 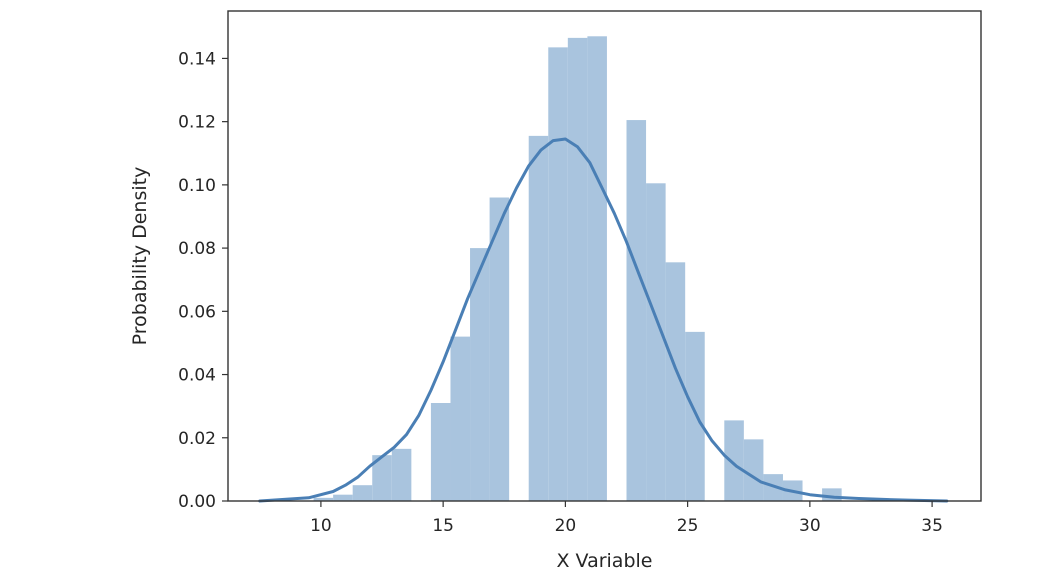 What do you see at coordinates (140, 256) in the screenshot?
I see `y-axis-label: Probability Density` at bounding box center [140, 256].